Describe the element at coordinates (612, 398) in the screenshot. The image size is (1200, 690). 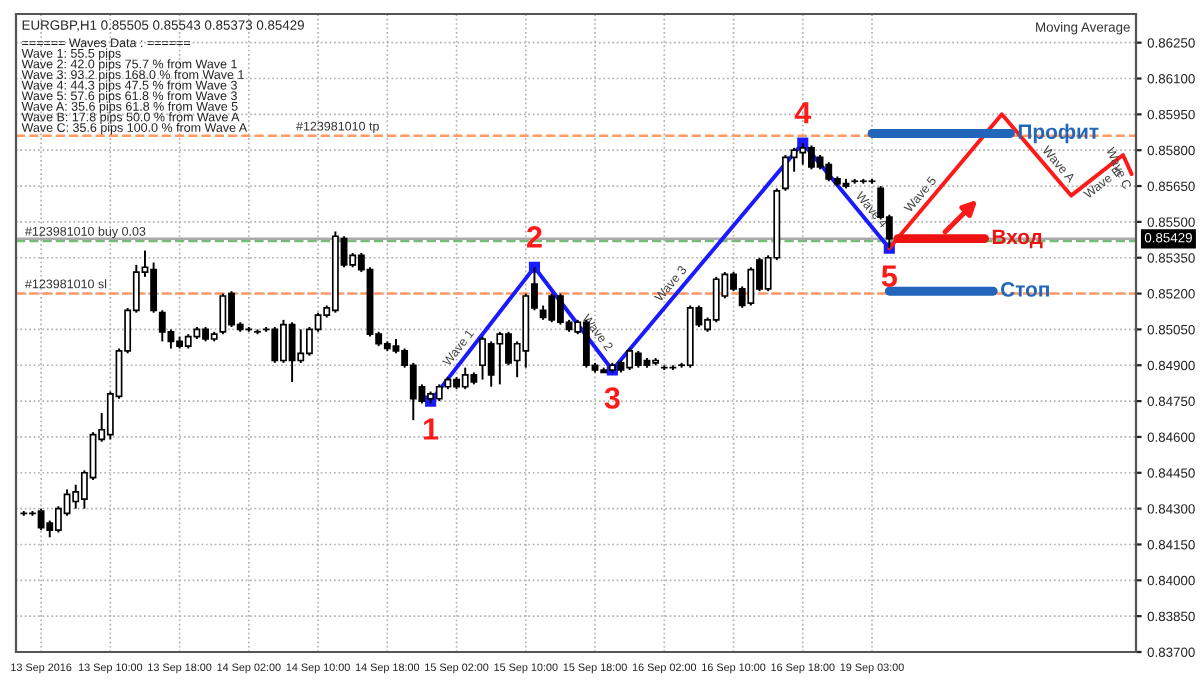
I see `annotation: 3` at that location.